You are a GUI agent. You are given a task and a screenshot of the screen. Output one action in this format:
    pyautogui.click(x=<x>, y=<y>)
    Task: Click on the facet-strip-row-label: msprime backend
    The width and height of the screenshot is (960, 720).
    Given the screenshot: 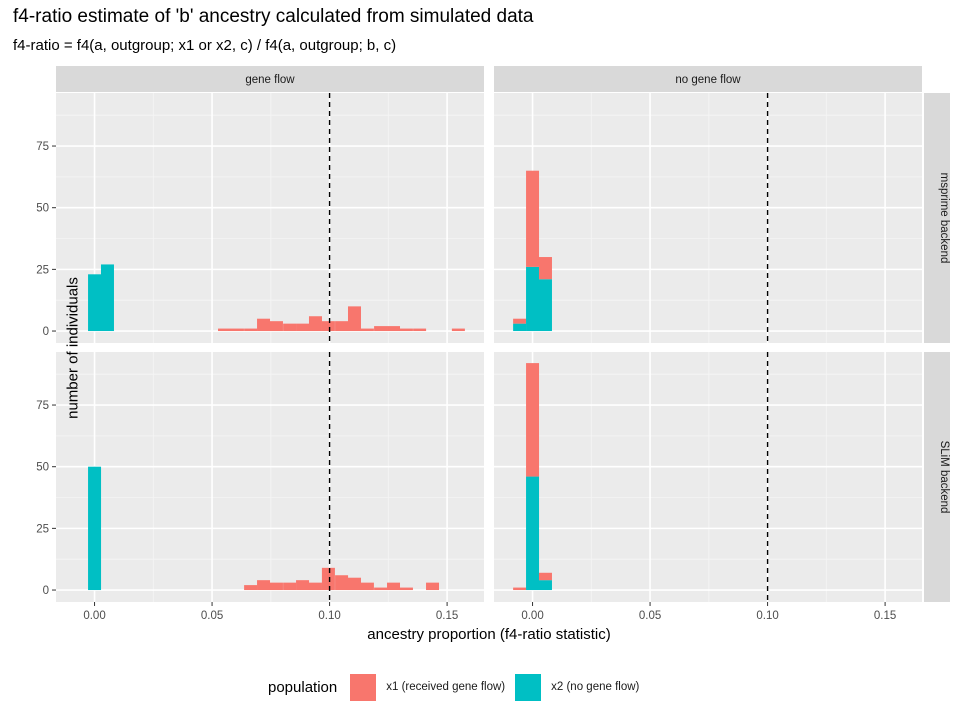 What is the action you would take?
    pyautogui.click(x=944, y=218)
    